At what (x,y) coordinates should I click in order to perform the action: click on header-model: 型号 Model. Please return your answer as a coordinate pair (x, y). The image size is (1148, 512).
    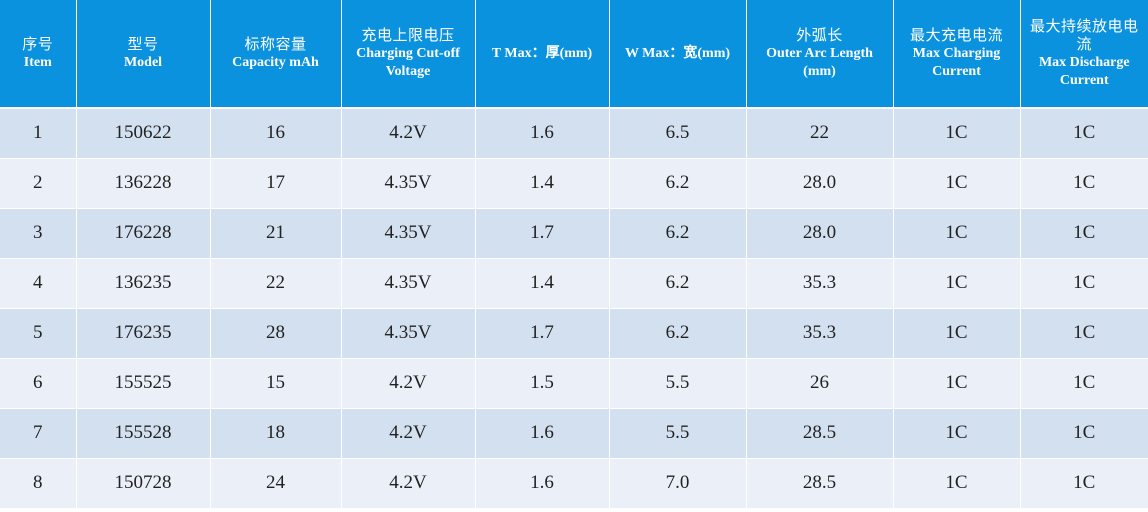
    Looking at the image, I should click on (143, 54).